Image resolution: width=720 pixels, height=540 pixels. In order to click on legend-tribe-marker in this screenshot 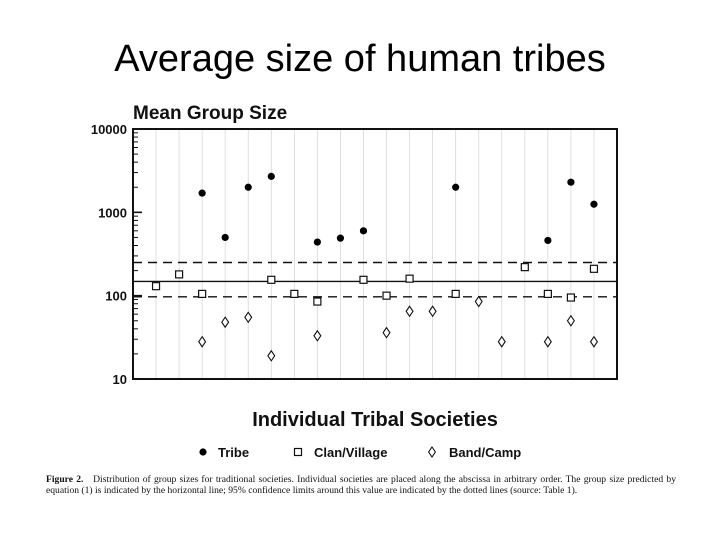, I will do `click(203, 452)`.